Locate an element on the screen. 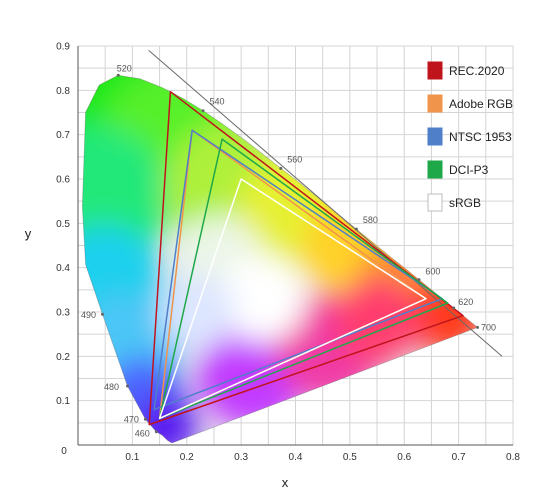 This screenshot has width=550, height=499. x-tick-label: 0.7 is located at coordinates (459, 457).